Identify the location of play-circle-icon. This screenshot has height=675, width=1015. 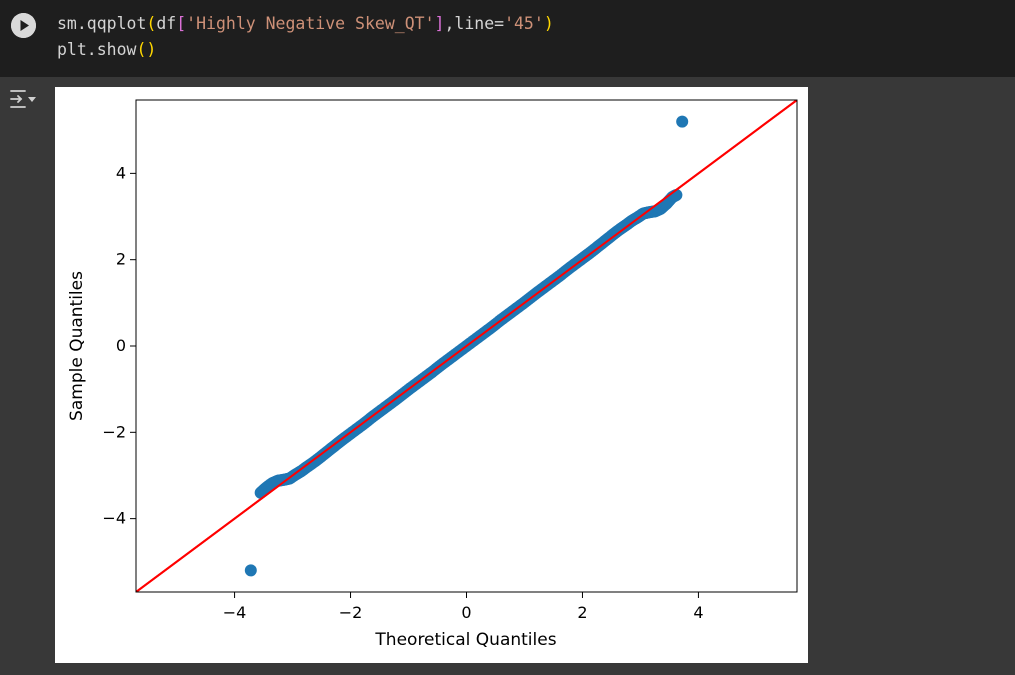
(23, 25).